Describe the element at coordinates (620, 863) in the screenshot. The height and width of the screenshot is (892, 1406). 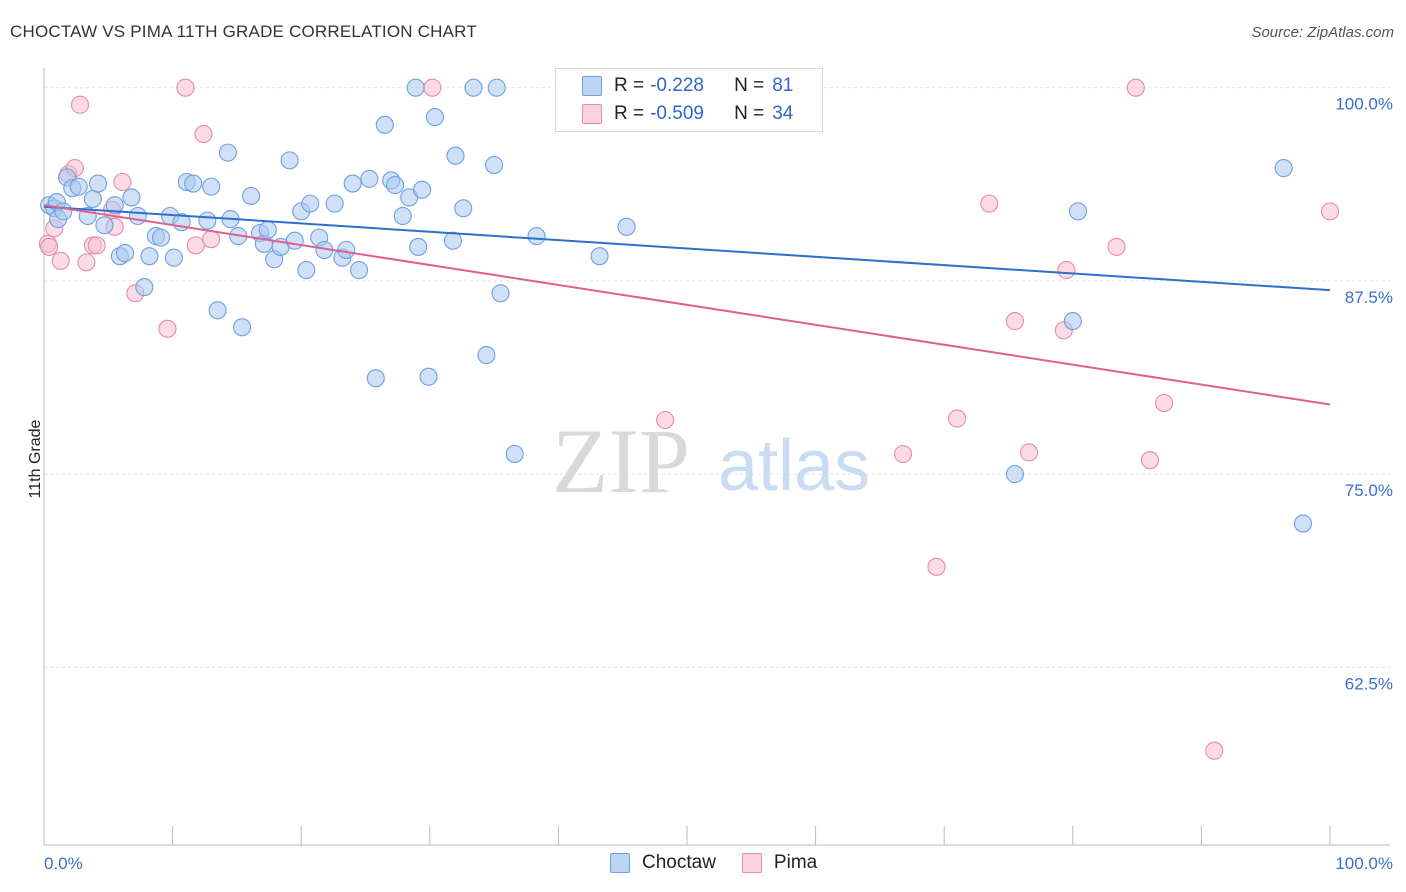
I see `choctaw-legend-swatch` at that location.